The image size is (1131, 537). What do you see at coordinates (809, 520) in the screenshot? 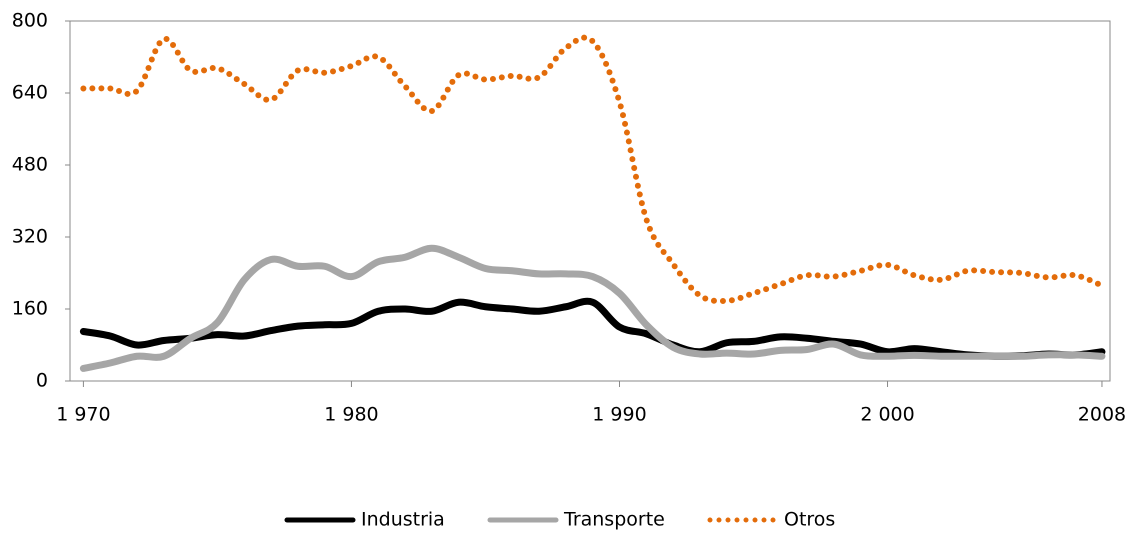
I see `legend-label: Otros` at bounding box center [809, 520].